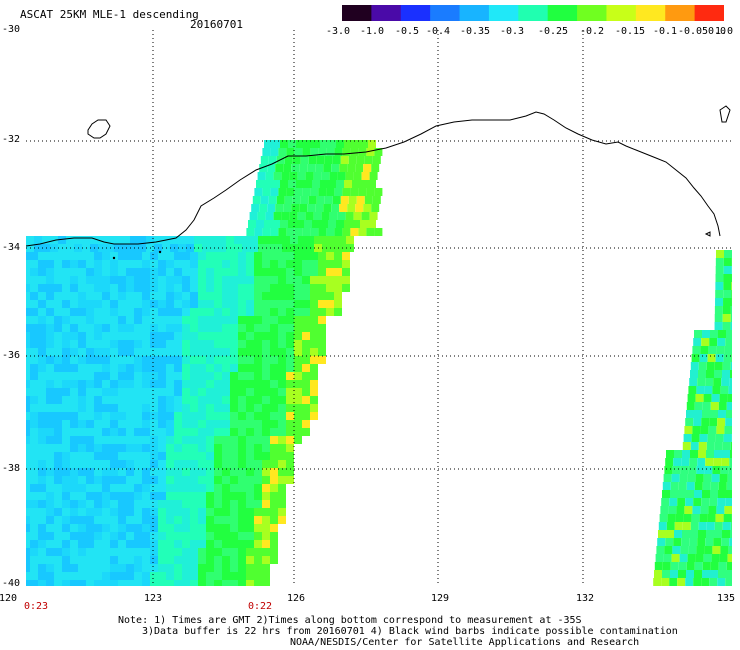 The image size is (740, 650). I want to click on color-scale-label: -0.1, so click(665, 31).